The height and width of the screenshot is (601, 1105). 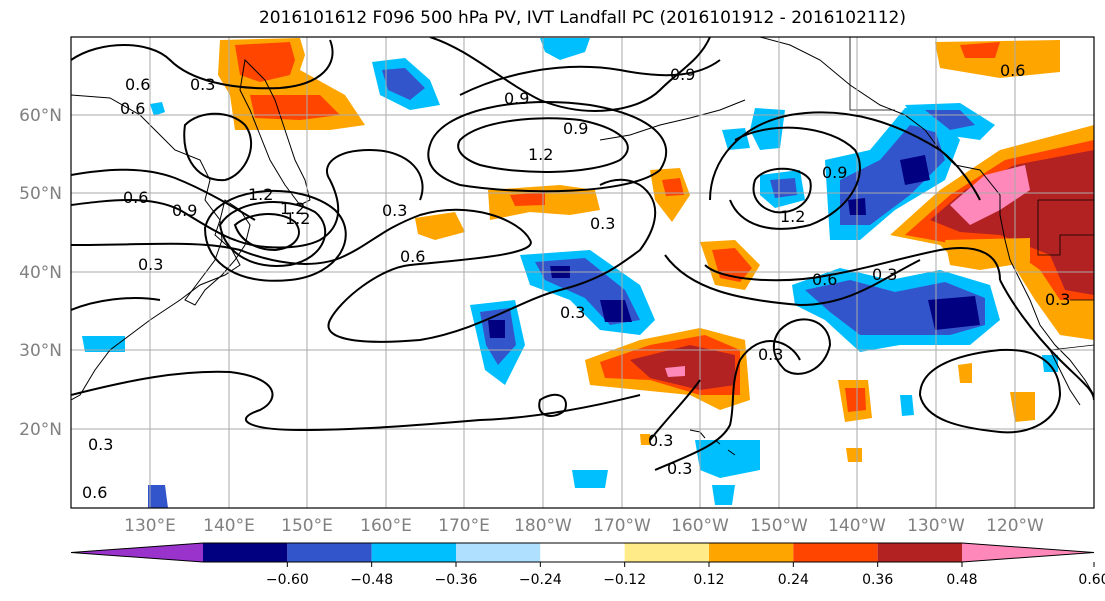 I want to click on contour-subtrop, so click(x=356, y=401).